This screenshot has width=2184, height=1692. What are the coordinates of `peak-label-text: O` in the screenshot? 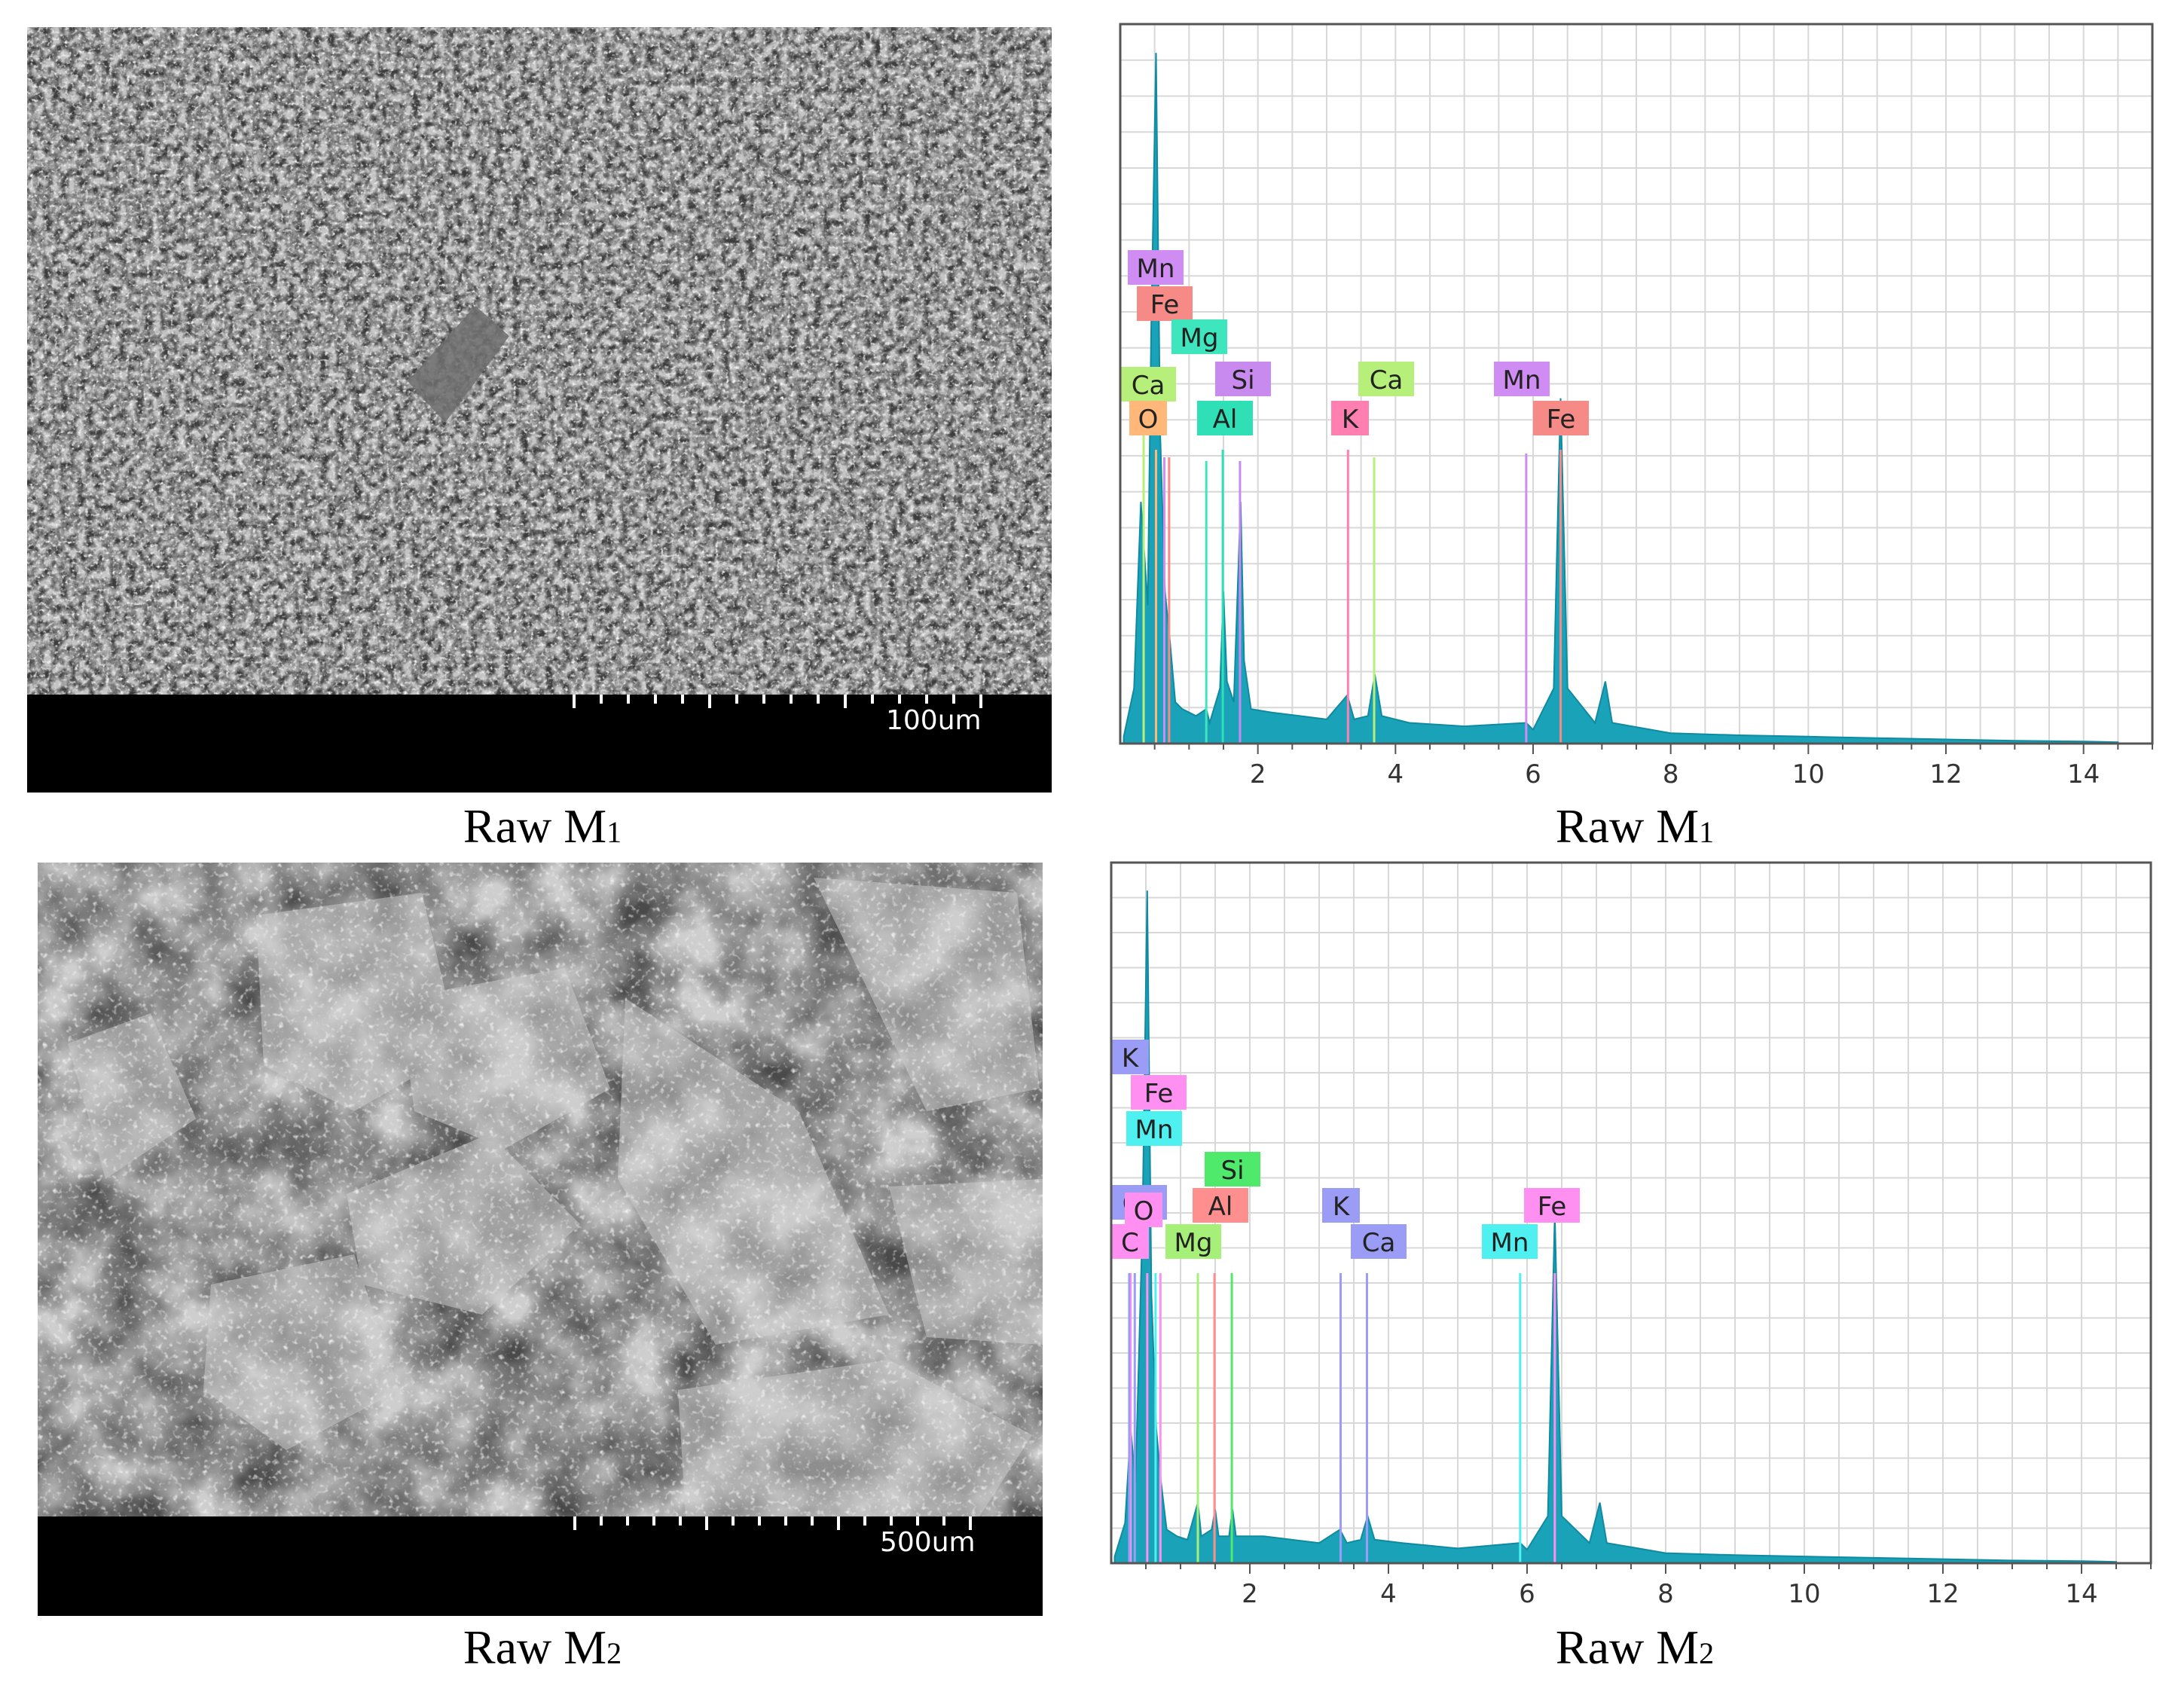 It's located at (1148, 420).